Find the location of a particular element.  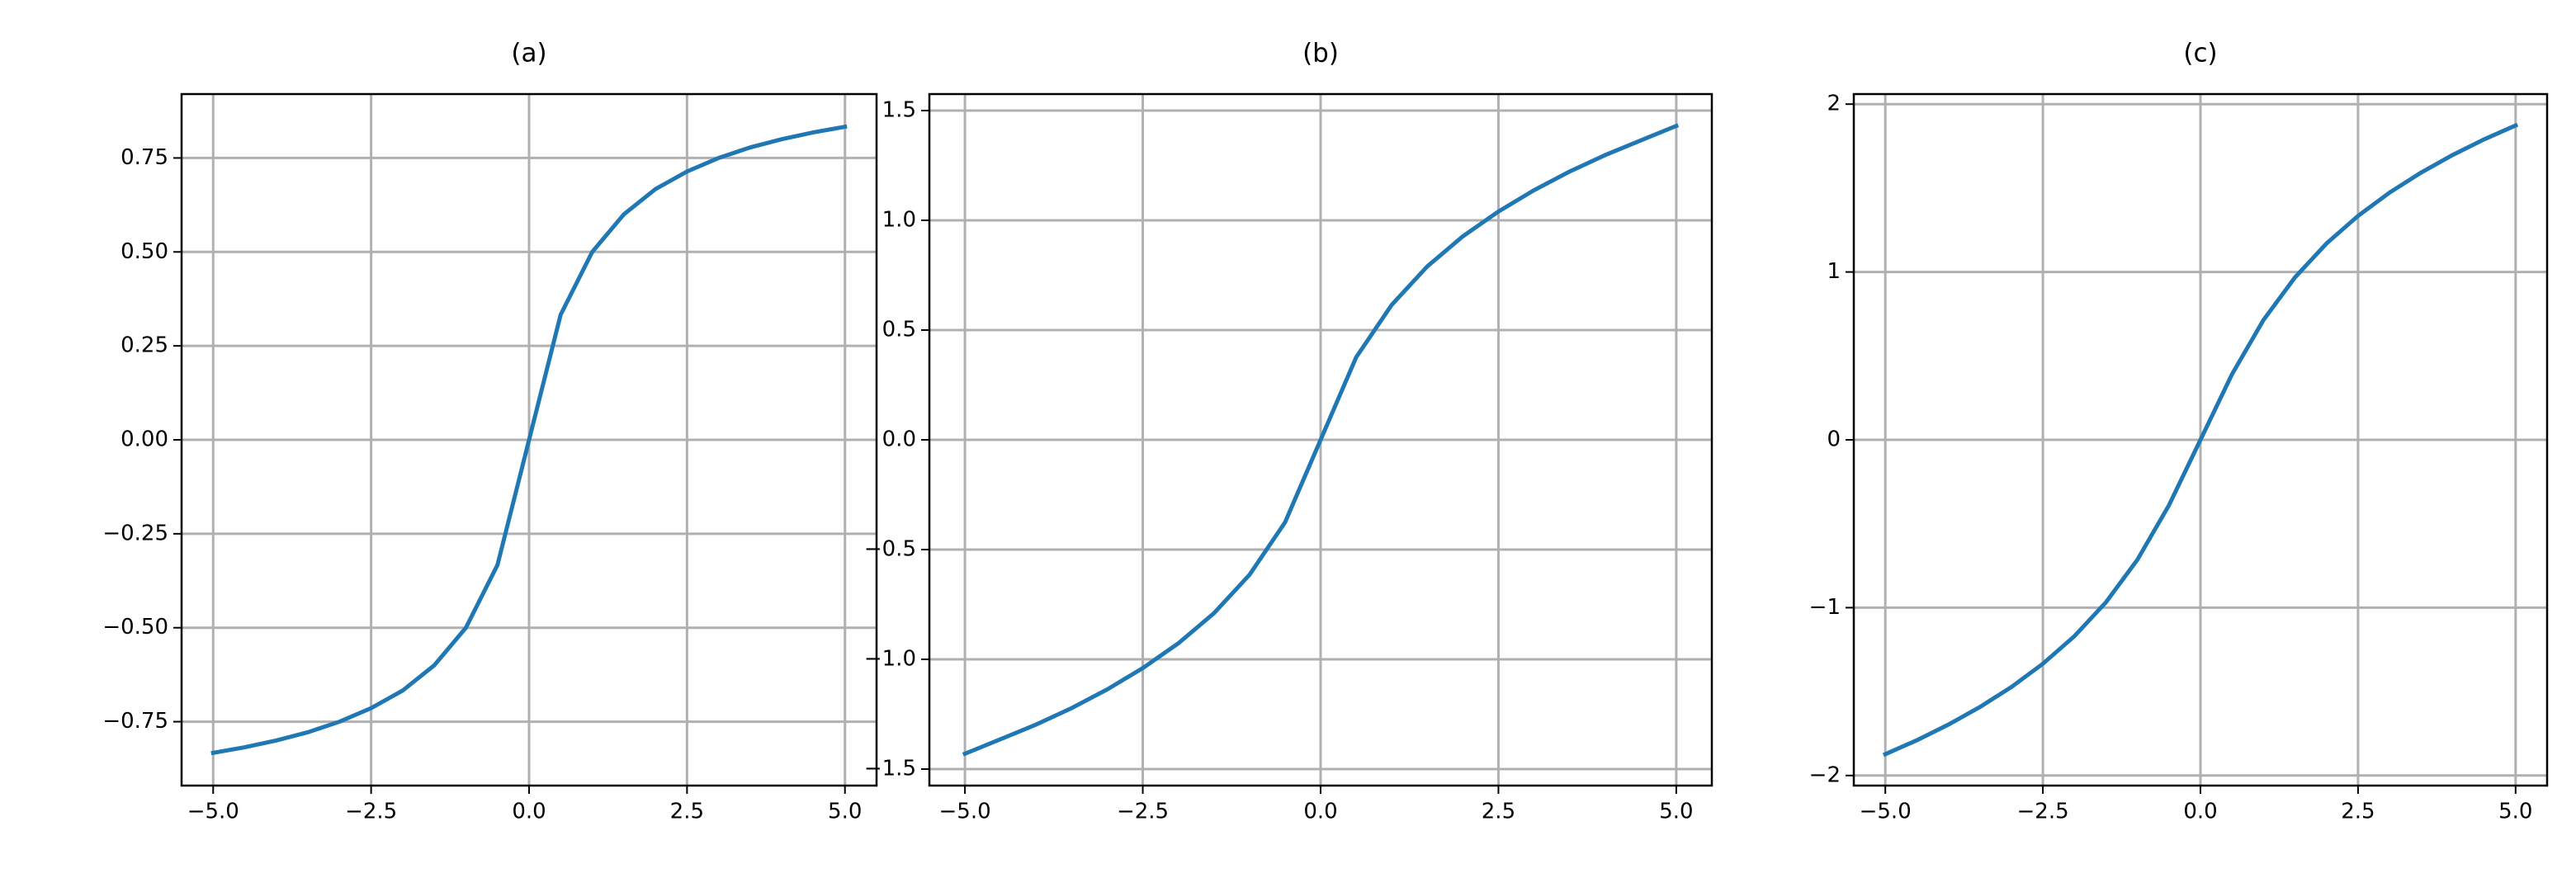

y-tick-label: 0.0 is located at coordinates (899, 439).